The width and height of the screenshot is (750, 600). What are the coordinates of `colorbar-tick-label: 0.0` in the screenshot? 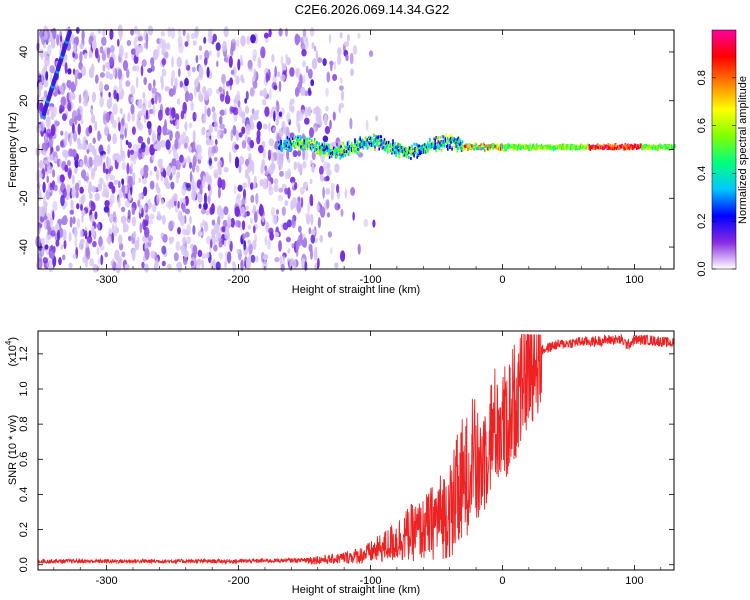 It's located at (702, 268).